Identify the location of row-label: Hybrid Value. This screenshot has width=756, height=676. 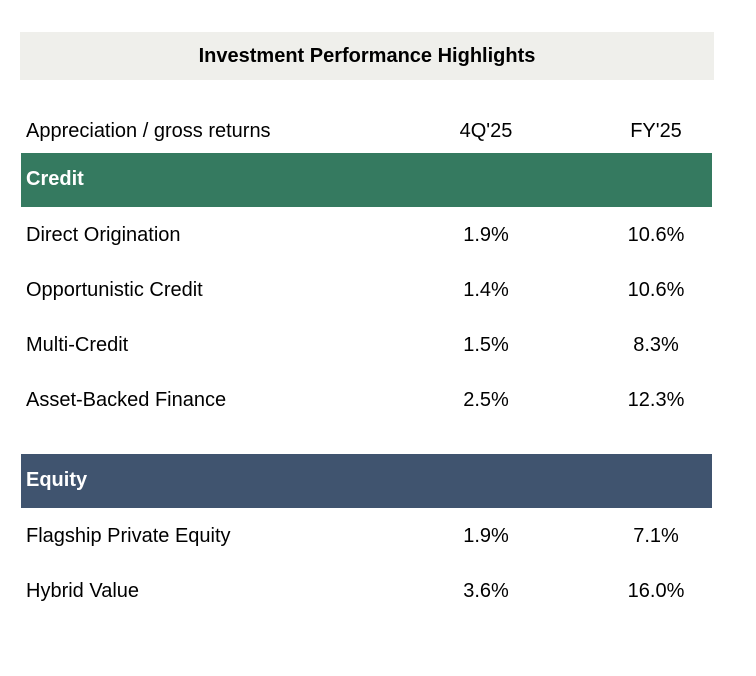
(83, 591).